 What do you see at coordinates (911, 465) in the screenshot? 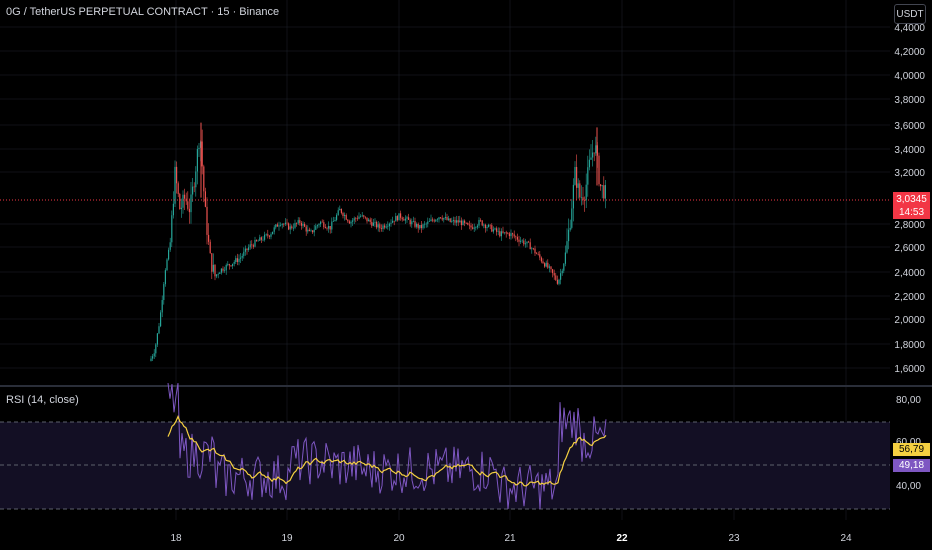
I see `rsi-value-badge: 49,18` at bounding box center [911, 465].